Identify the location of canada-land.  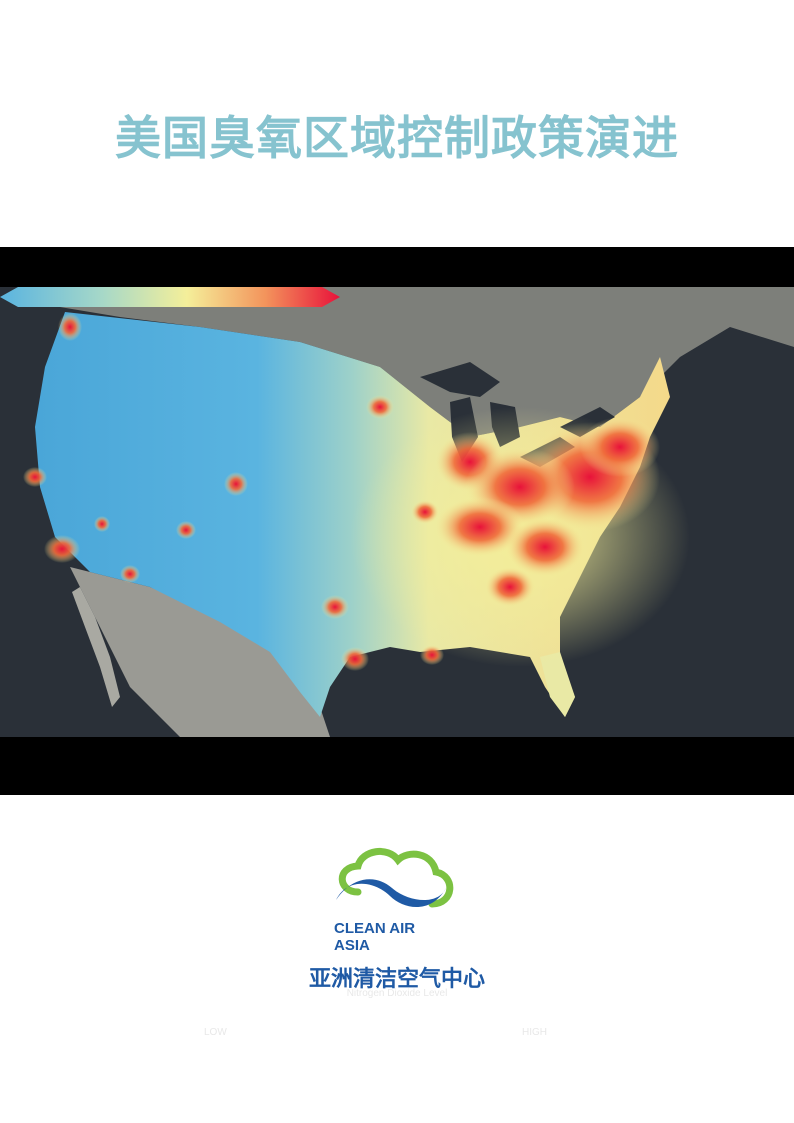
(427, 362).